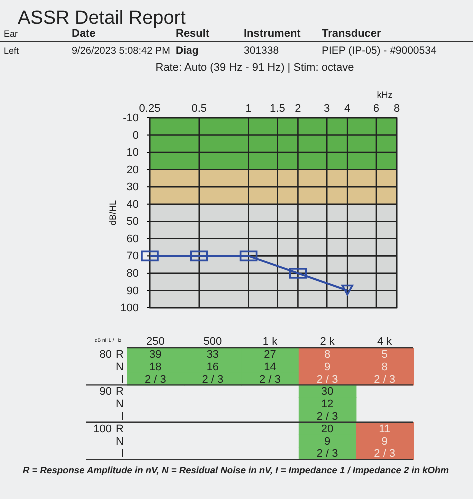 Image resolution: width=473 pixels, height=499 pixels. I want to click on y-tick-label: 80, so click(132, 274).